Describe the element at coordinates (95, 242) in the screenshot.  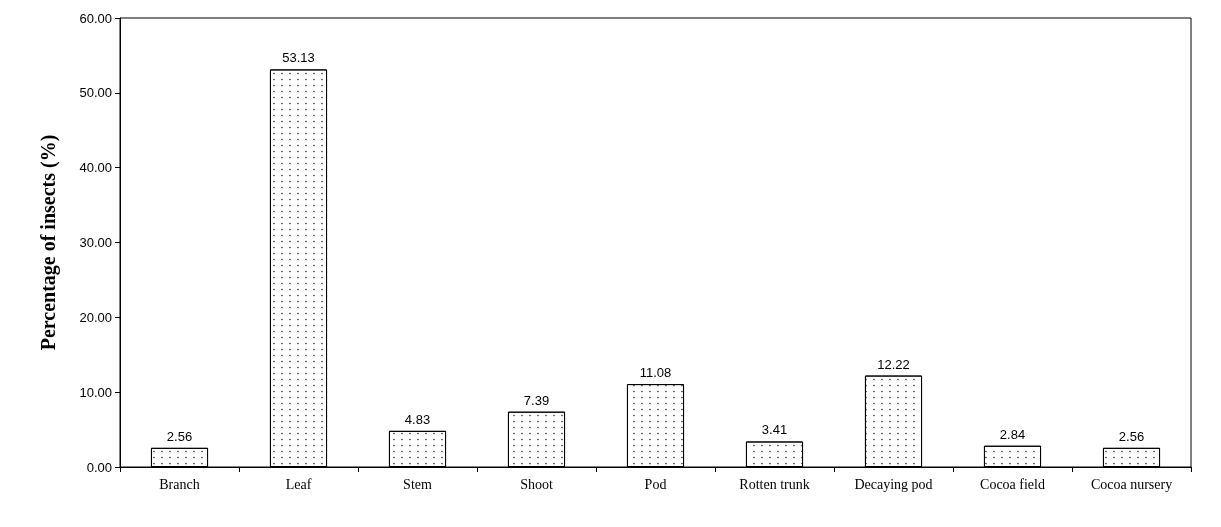
I see `y-tick-label: 30.00` at that location.